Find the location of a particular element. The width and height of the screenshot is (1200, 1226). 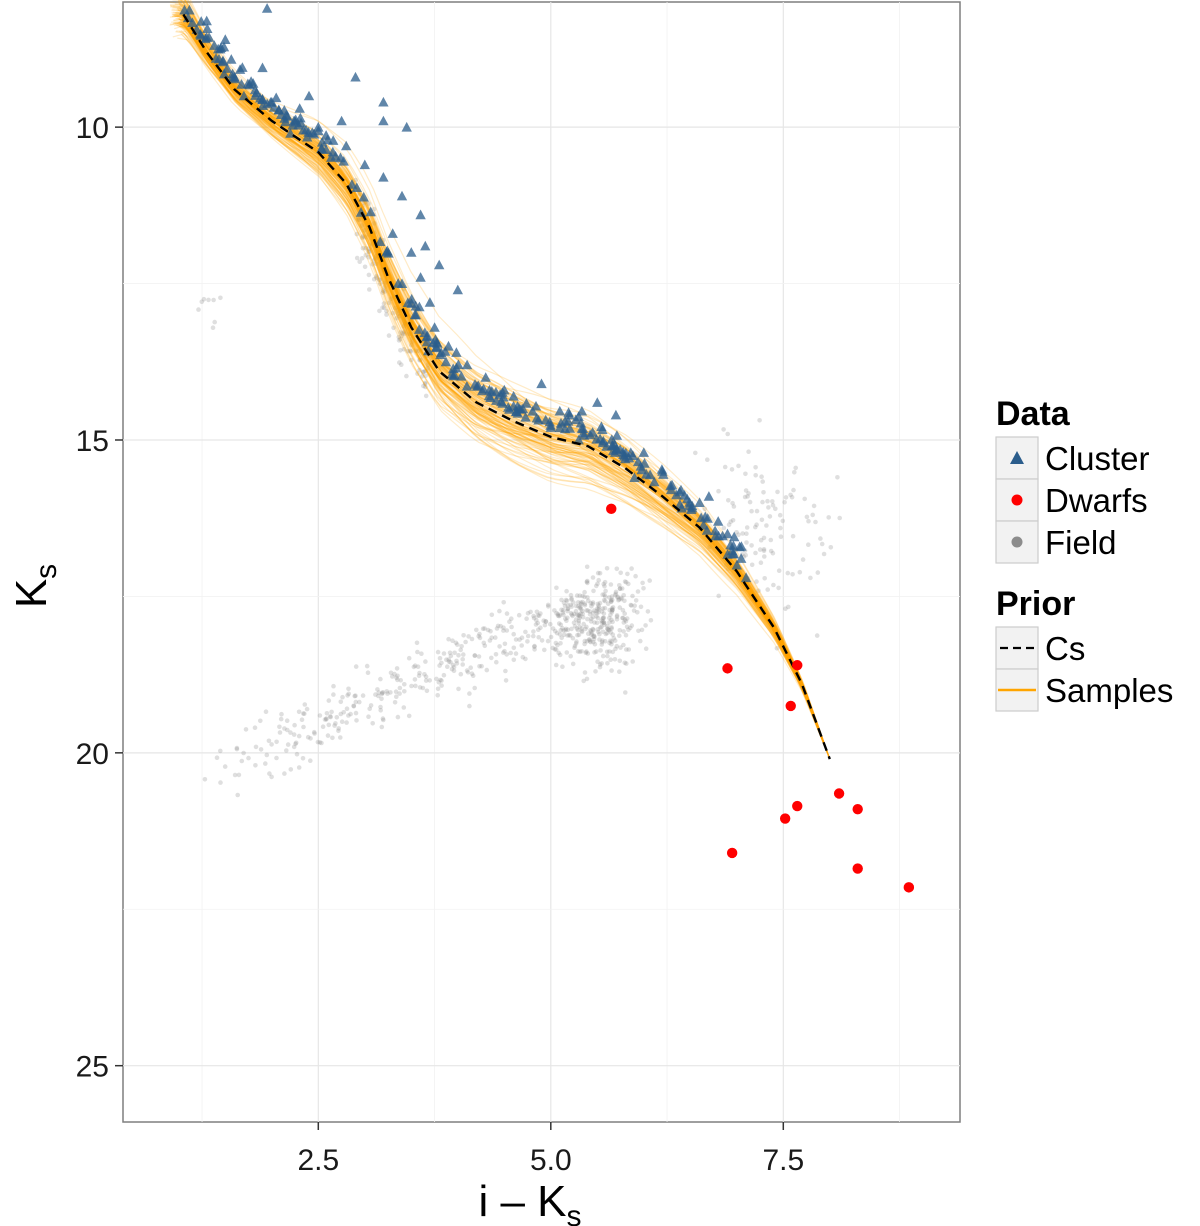

x-tick-label: 2.5 is located at coordinates (318, 1160).